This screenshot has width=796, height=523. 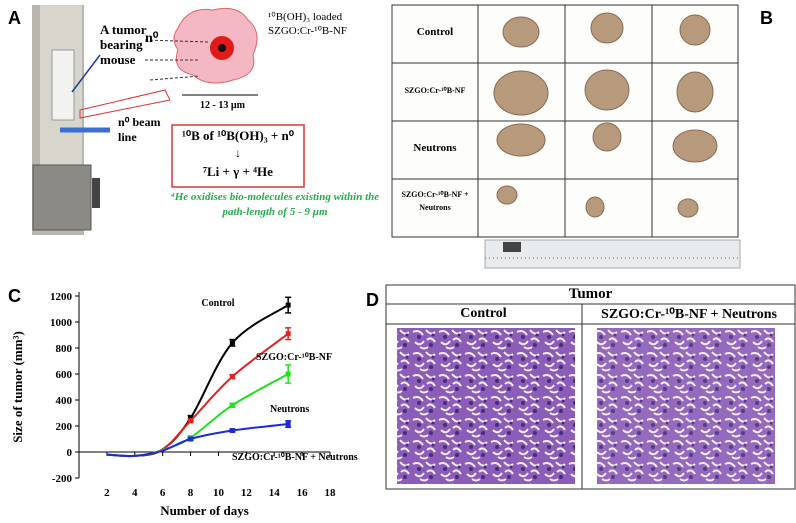 What do you see at coordinates (123, 44) in the screenshot?
I see `mouse-label: A tumor bearing mouse` at bounding box center [123, 44].